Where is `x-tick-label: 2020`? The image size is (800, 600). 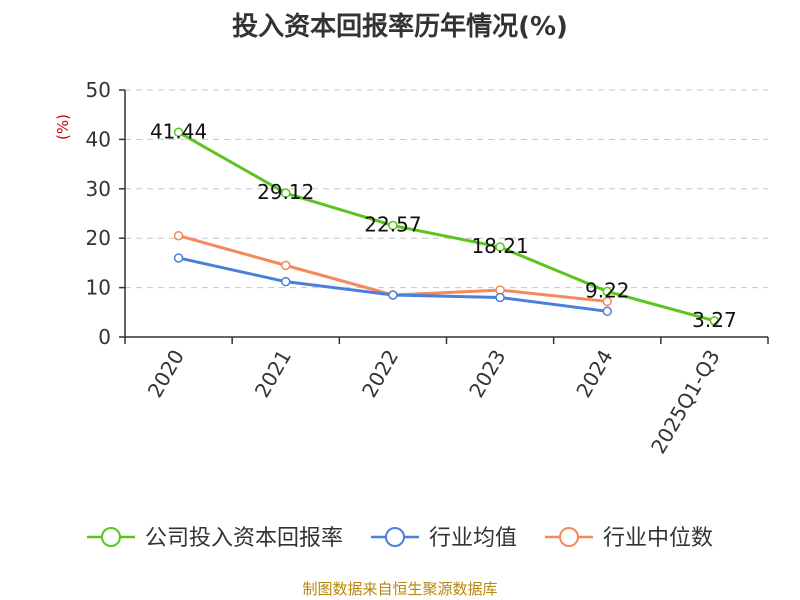
x-tick-label: 2020 is located at coordinates (166, 374).